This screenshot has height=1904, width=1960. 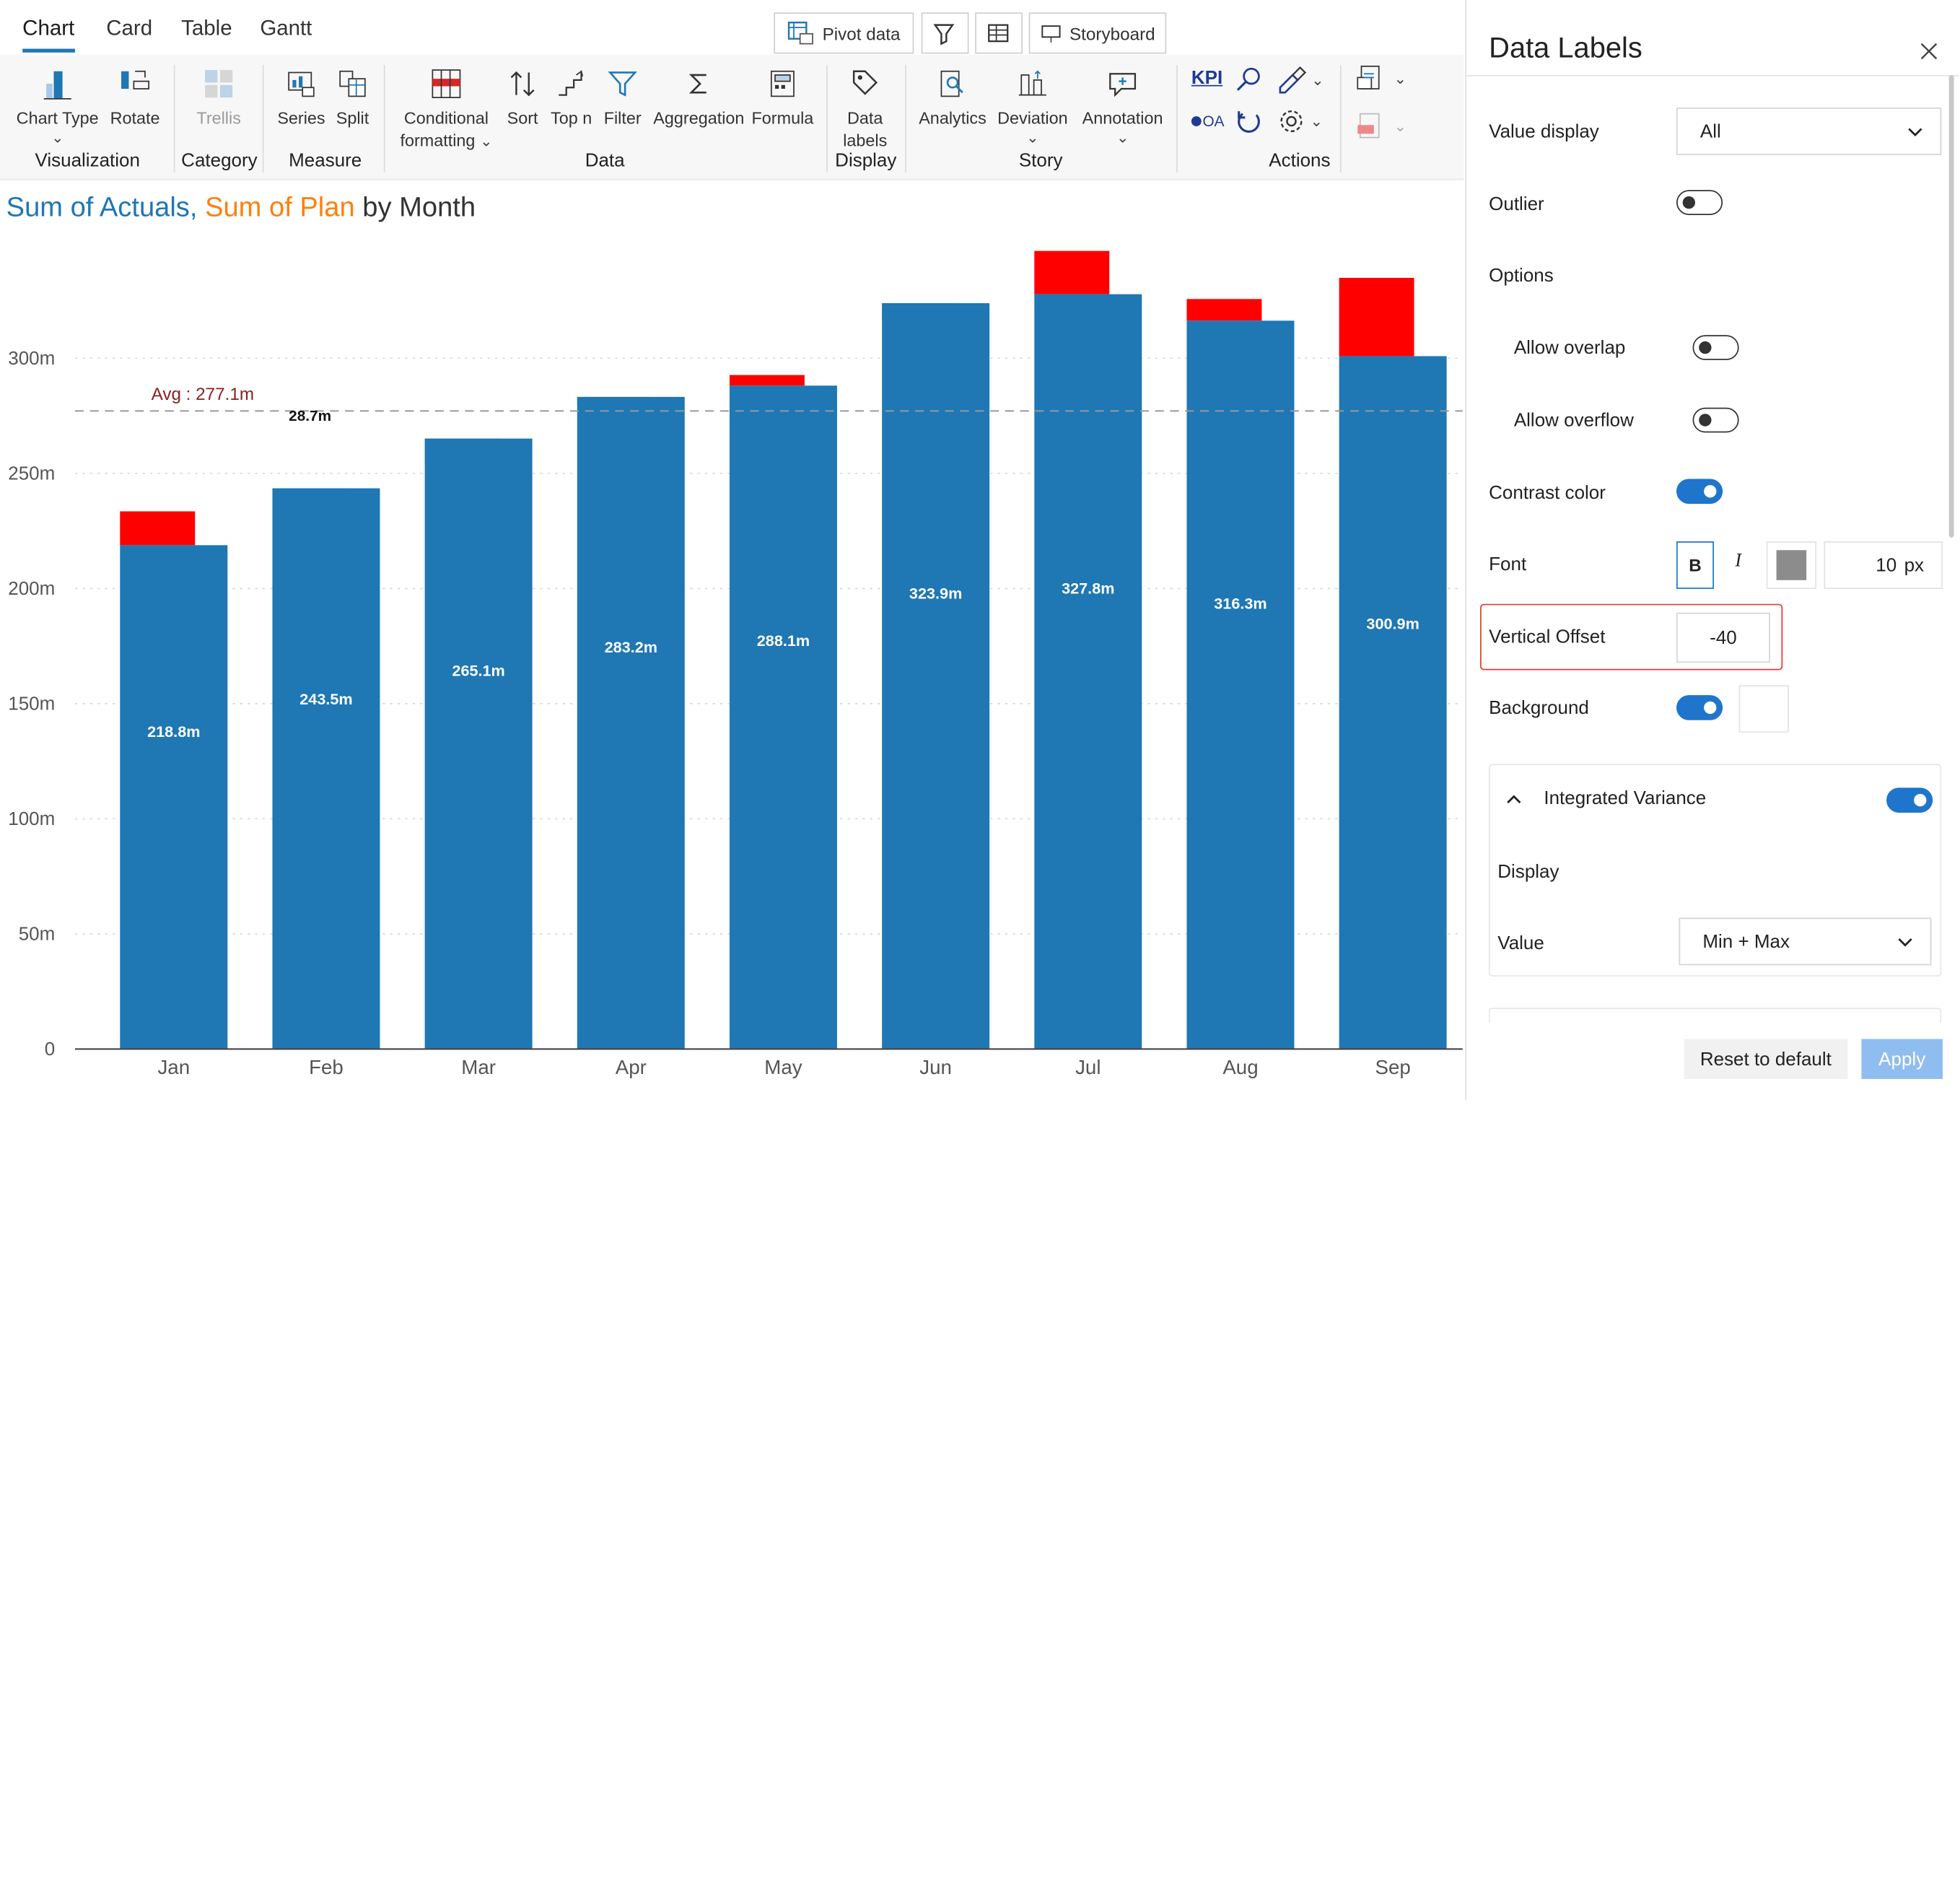 I want to click on background-color-picker, so click(x=1763, y=709).